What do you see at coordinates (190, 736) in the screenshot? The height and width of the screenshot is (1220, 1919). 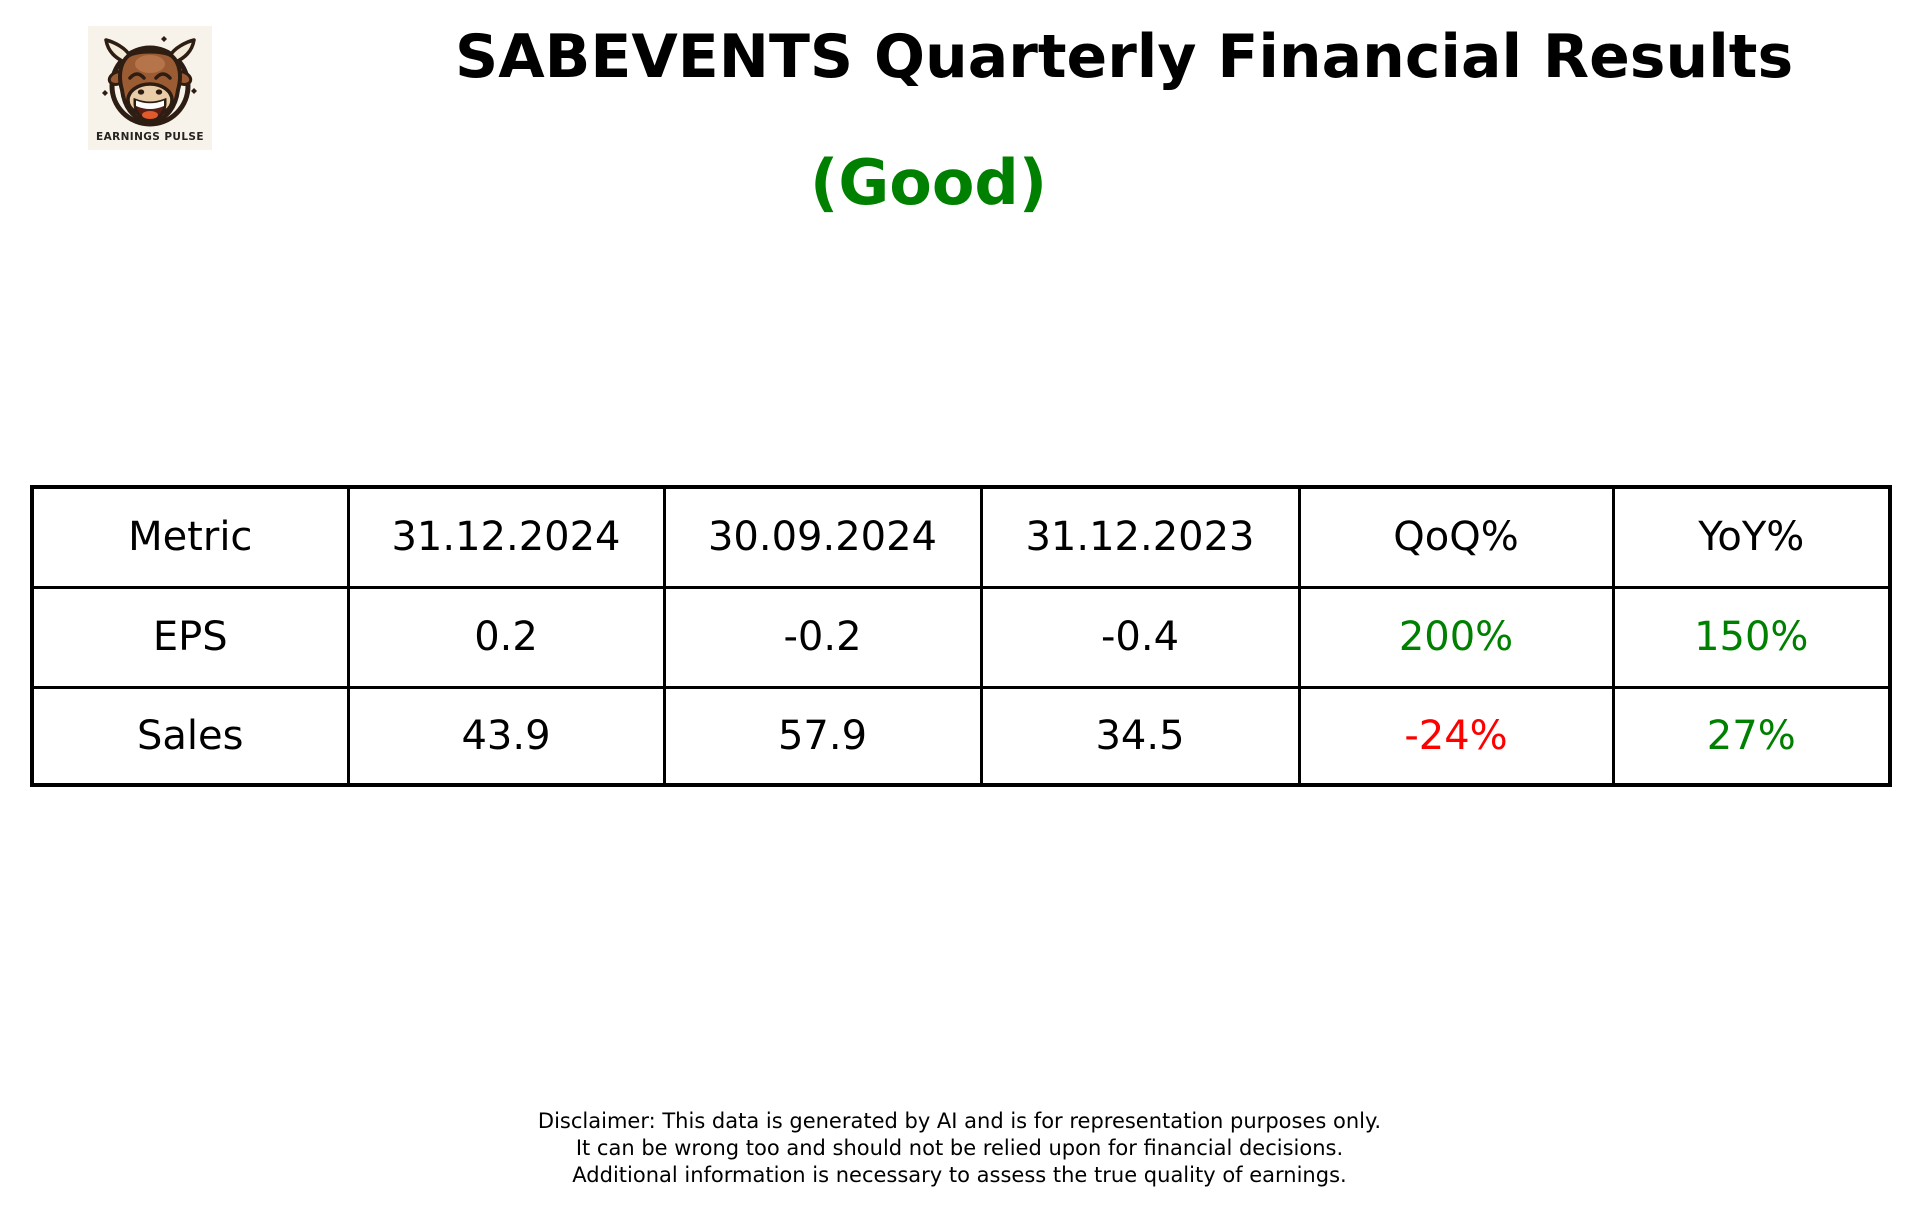 I see `cell-sales-metric: Sales` at bounding box center [190, 736].